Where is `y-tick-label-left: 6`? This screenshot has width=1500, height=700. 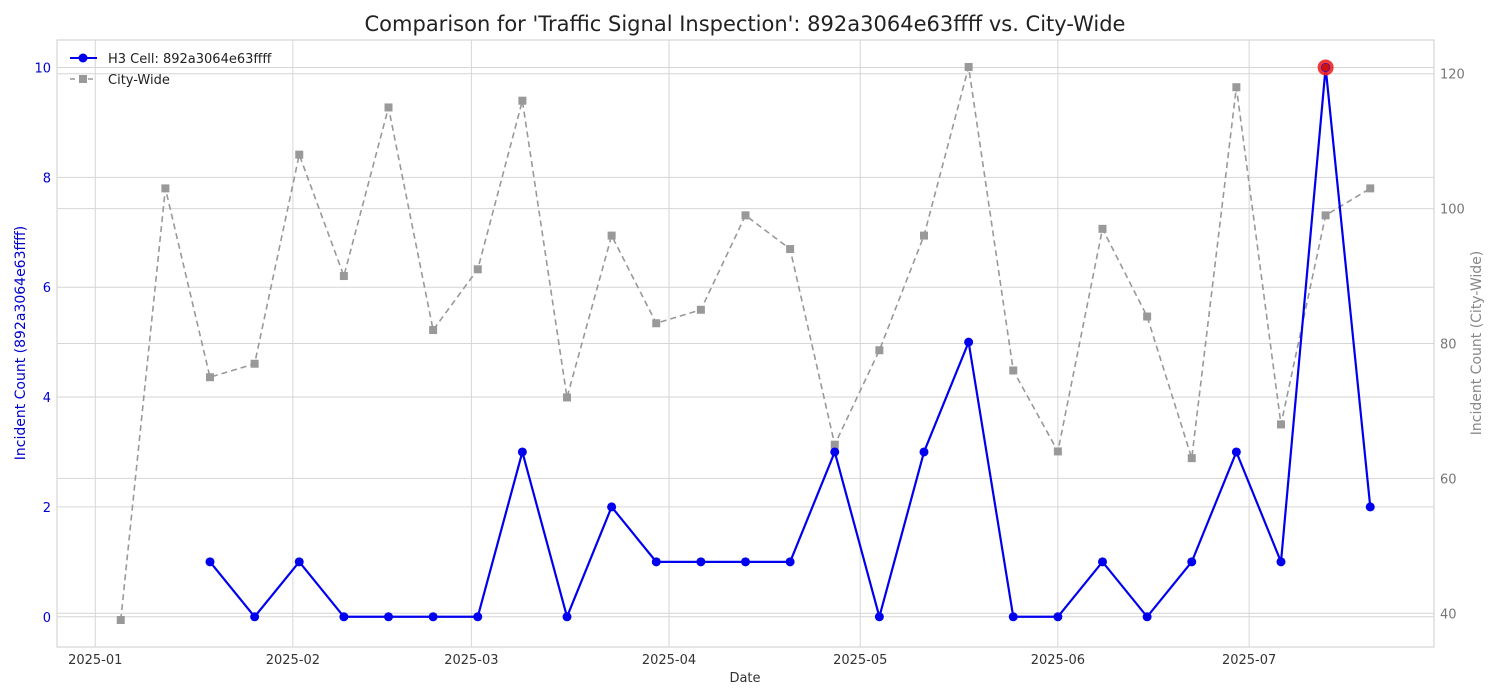 y-tick-label-left: 6 is located at coordinates (47, 288).